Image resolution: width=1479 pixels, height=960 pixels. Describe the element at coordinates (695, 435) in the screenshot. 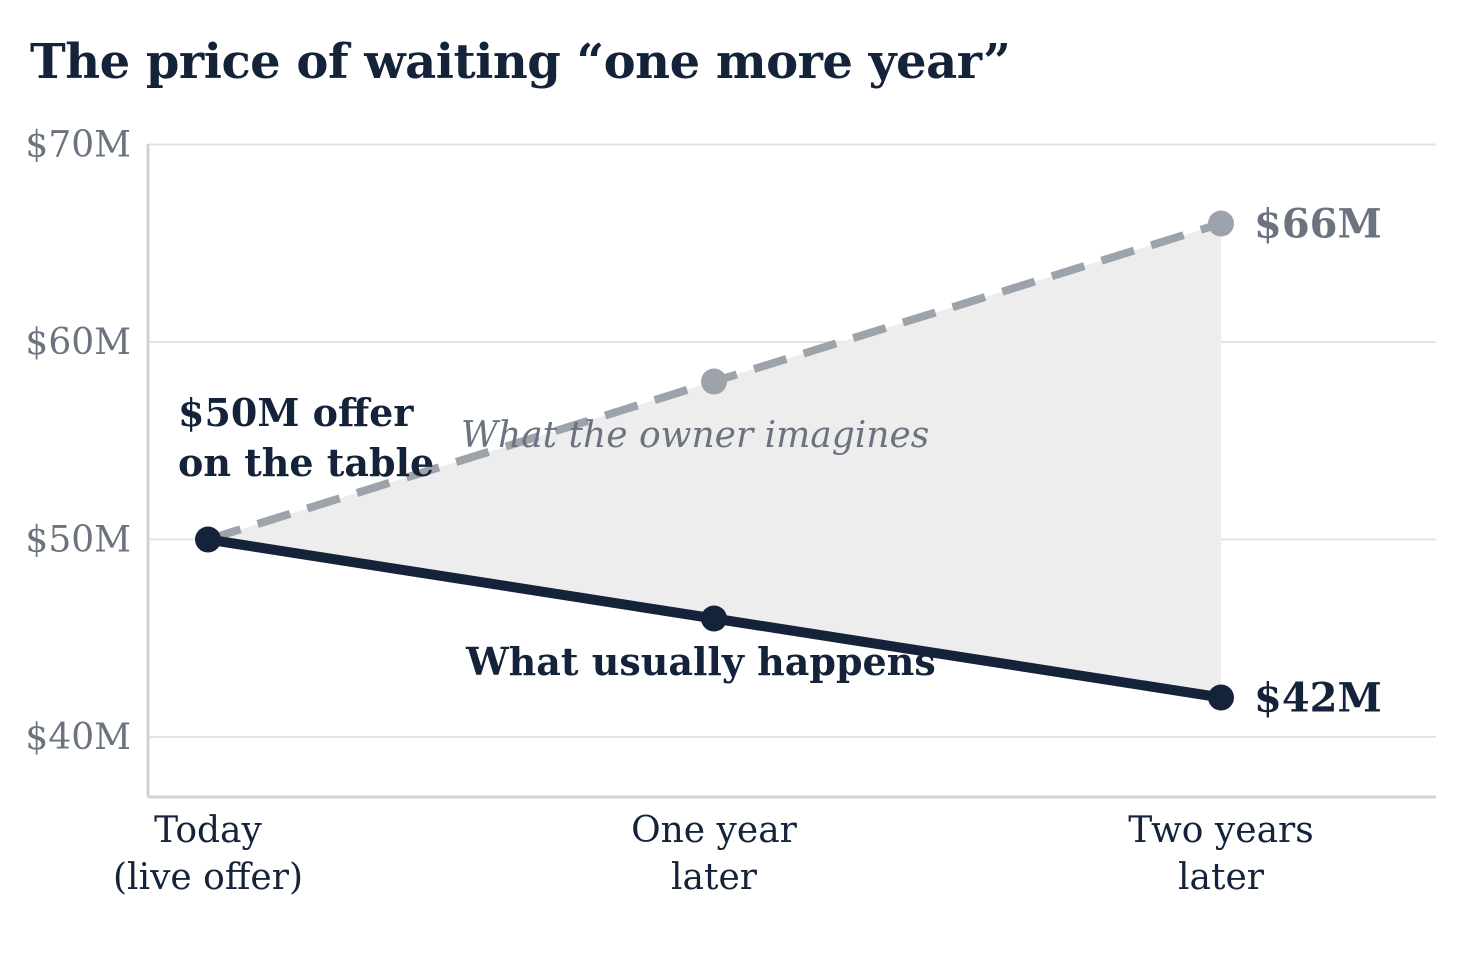

I see `annotation-imagined: What the owner imagines` at that location.